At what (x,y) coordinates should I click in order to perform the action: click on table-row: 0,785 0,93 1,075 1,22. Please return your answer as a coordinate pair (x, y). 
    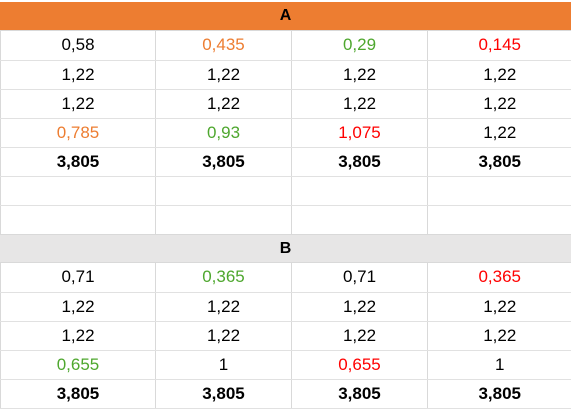
    Looking at the image, I should click on (285, 133).